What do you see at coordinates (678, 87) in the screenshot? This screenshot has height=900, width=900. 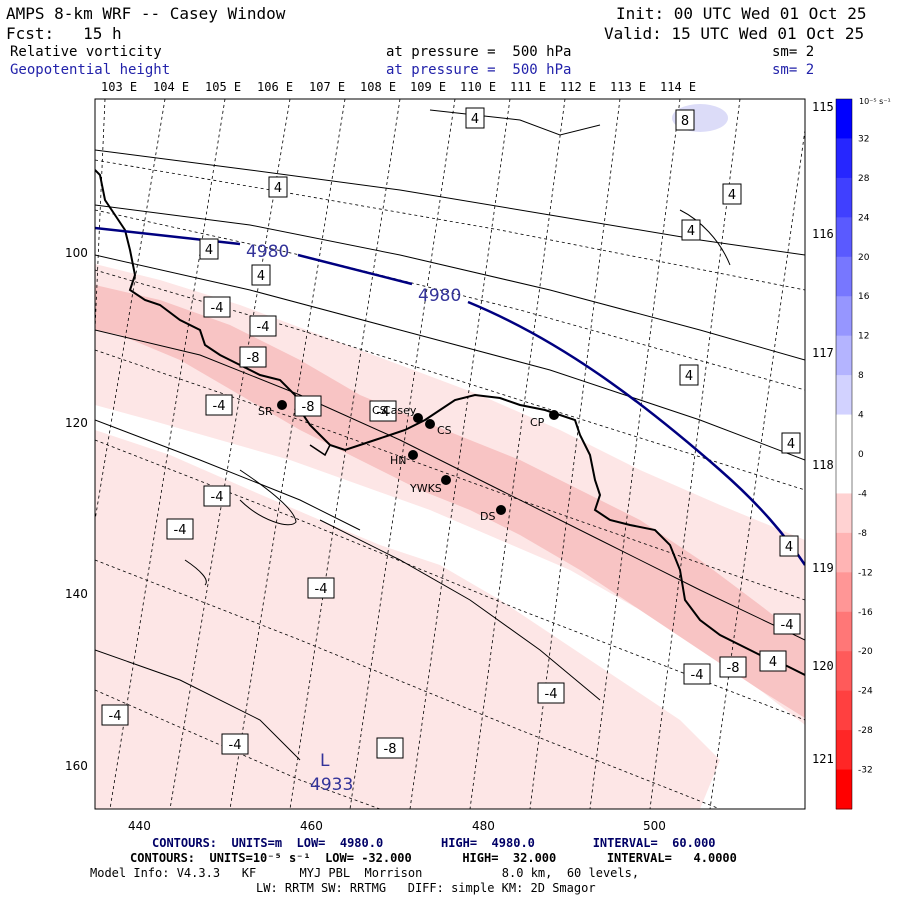 I see `svg-text: 114 E` at bounding box center [678, 87].